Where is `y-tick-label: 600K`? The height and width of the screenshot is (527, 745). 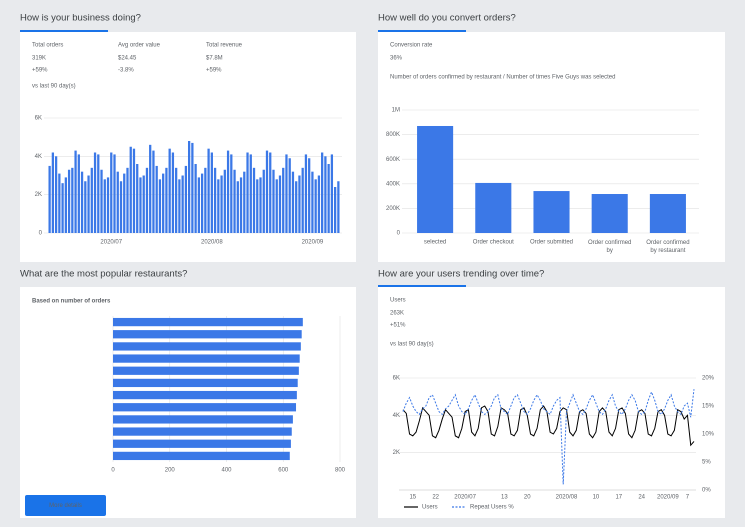 y-tick-label: 600K is located at coordinates (393, 160).